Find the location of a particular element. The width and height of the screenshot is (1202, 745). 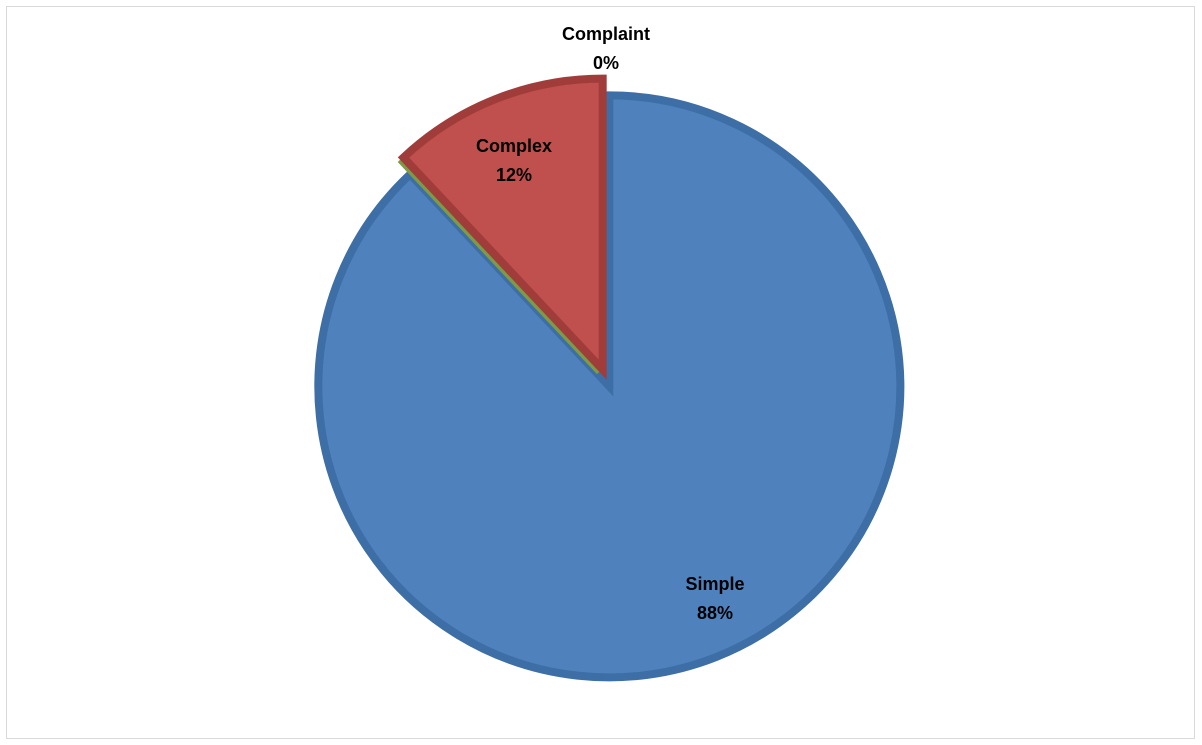

slice-label-name-simple: Simple is located at coordinates (714, 584).